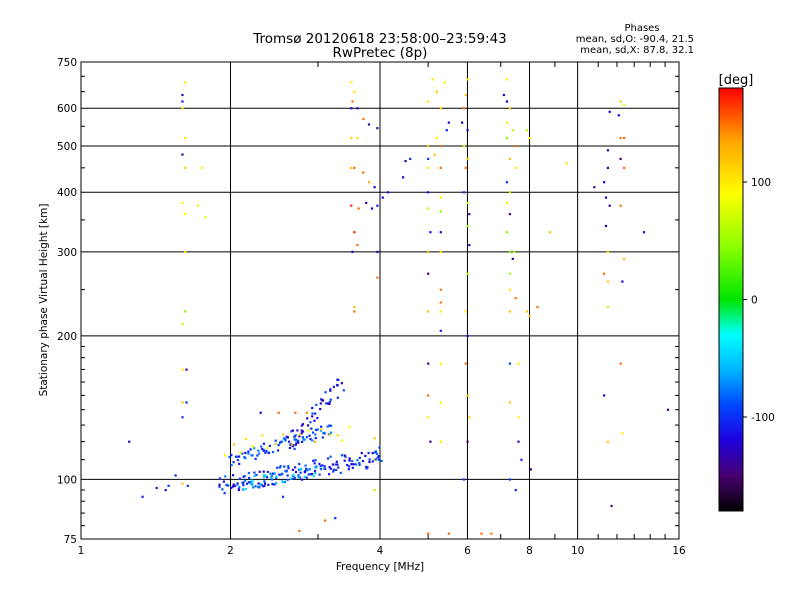 This screenshot has height=600, width=800. I want to click on colorbar-label: [deg], so click(736, 80).